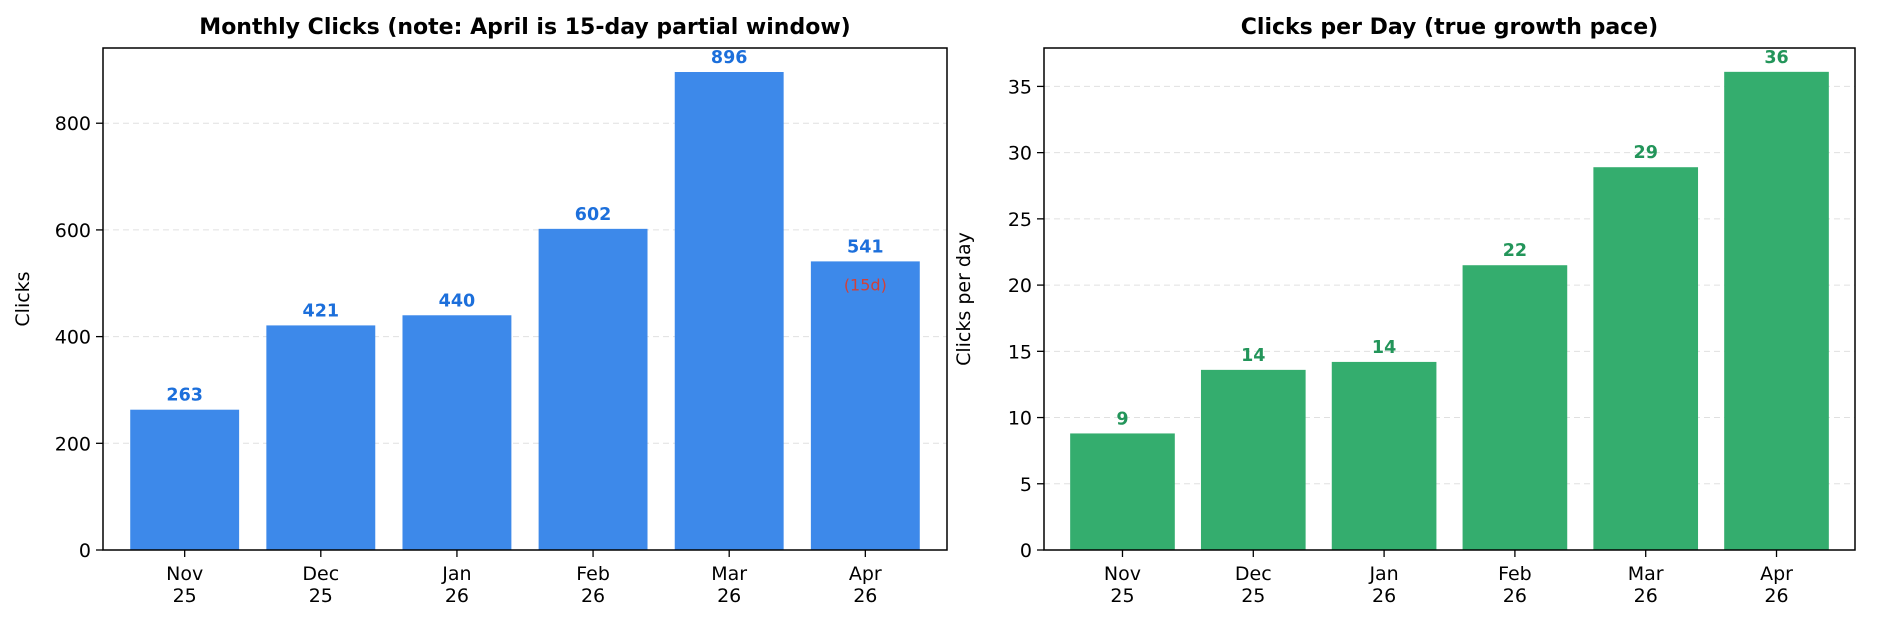 This screenshot has width=1904, height=624. What do you see at coordinates (1020, 220) in the screenshot?
I see `y-tick-label: 25` at bounding box center [1020, 220].